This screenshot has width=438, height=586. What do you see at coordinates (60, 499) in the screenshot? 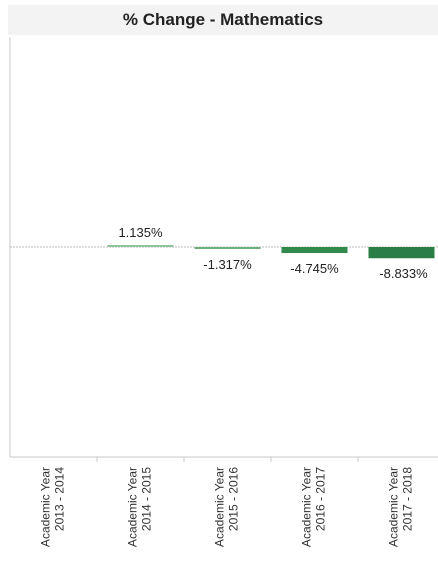
I see `x-tick-label-line2: 2013 - 2014` at bounding box center [60, 499].